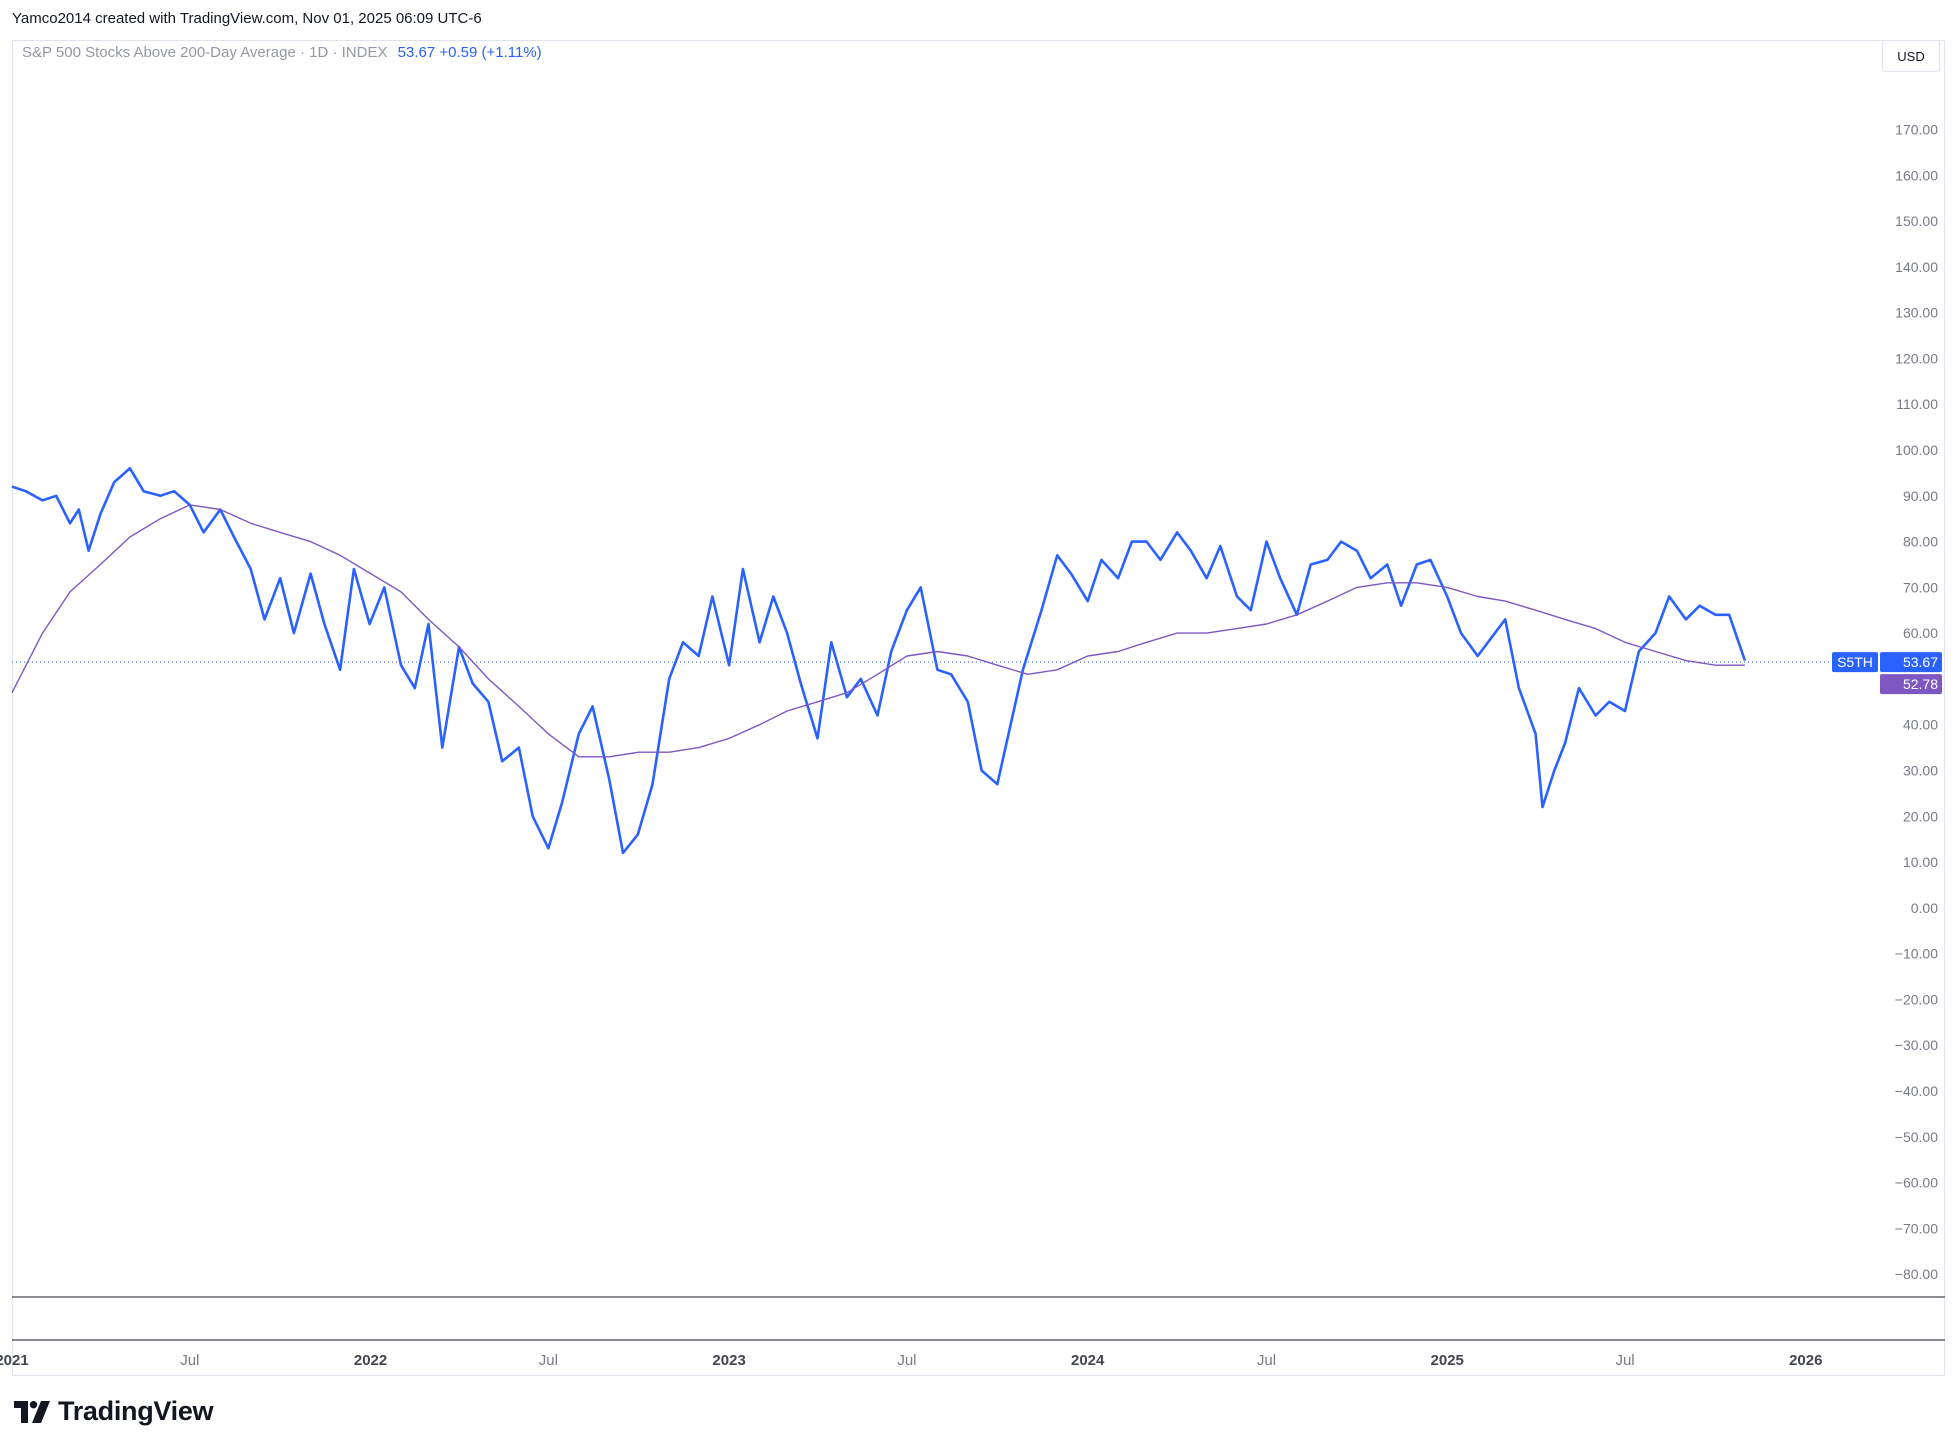  I want to click on y-tick-label: 40.00, so click(1920, 725).